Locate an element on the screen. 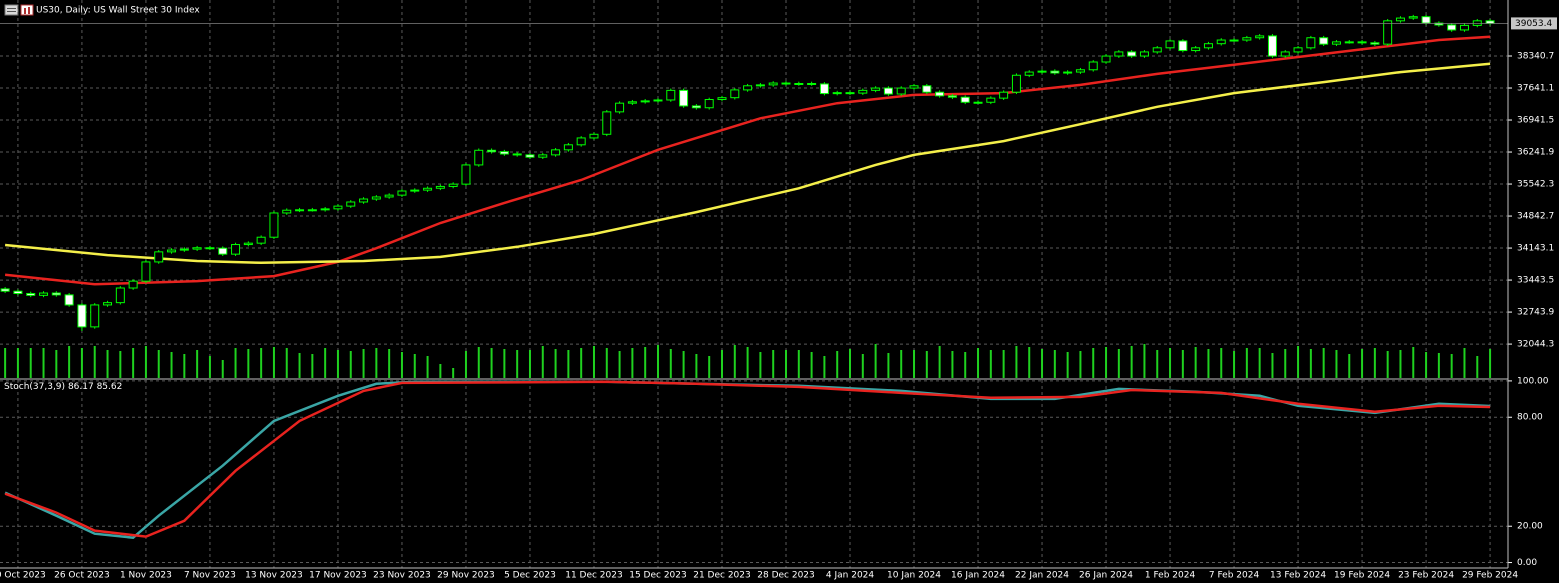  y-tick-label: 37641.1 is located at coordinates (1535, 89).